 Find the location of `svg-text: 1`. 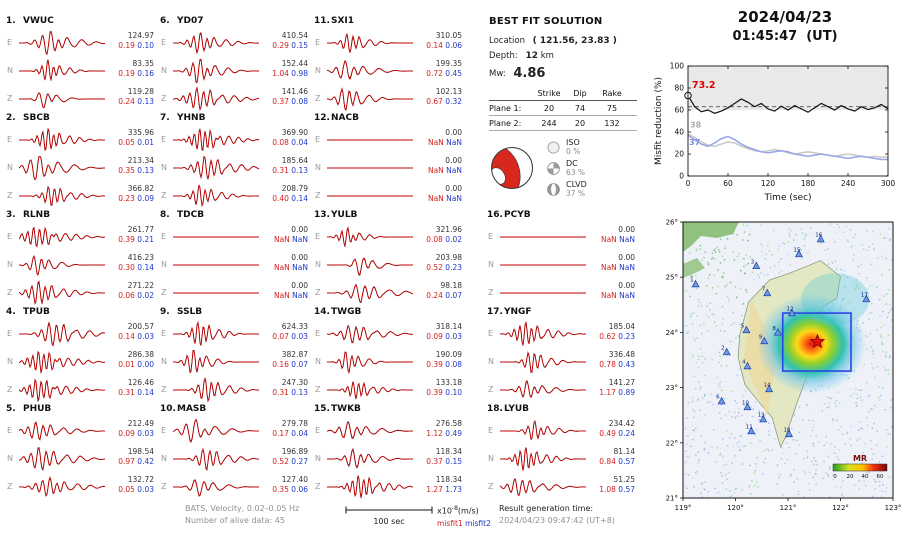

svg-text: 1 is located at coordinates (692, 281).